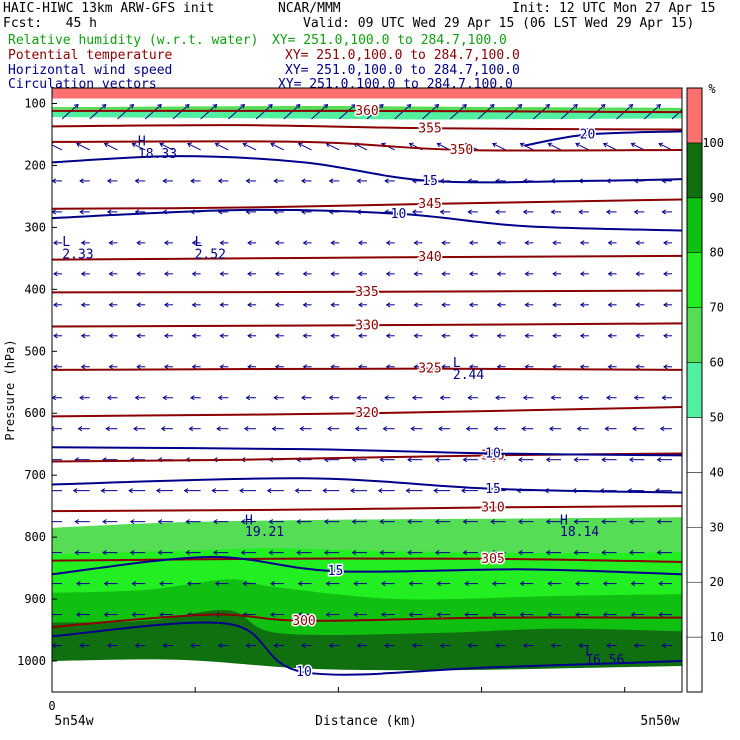 This screenshot has height=740, width=740. I want to click on field-wind-name: Horizontal wind speed, so click(90, 70).